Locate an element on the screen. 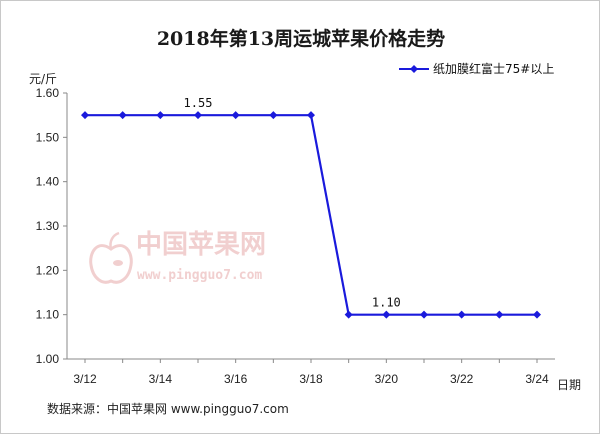 This screenshot has height=435, width=600. watermark-url: www.pingguo7.com is located at coordinates (199, 275).